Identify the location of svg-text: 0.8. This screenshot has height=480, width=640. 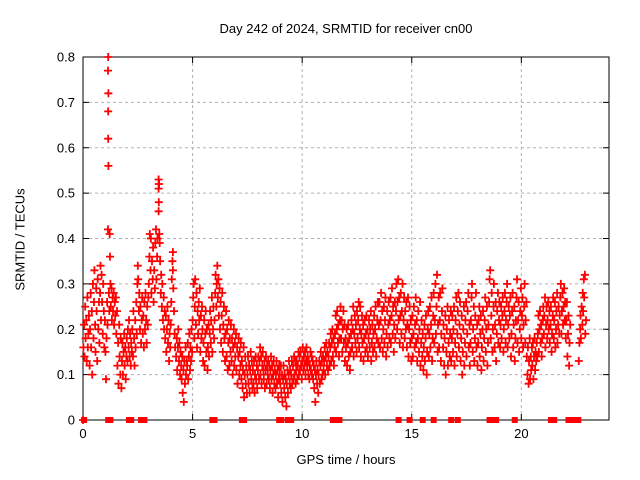
(66, 57).